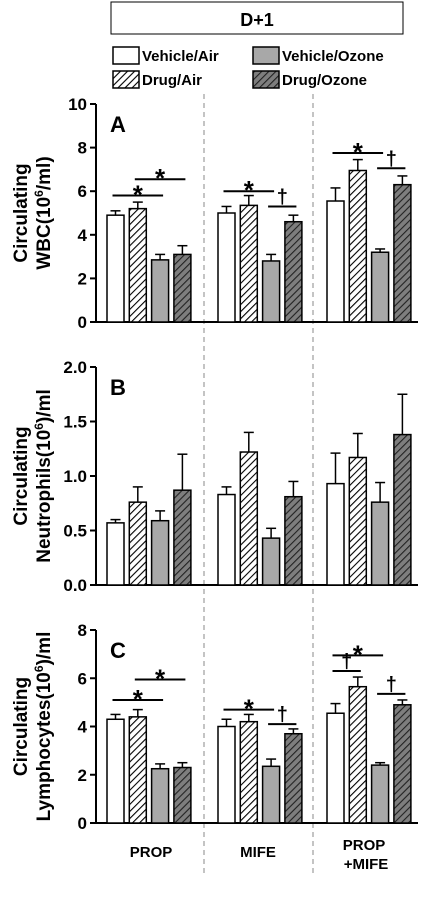 The width and height of the screenshot is (424, 900). What do you see at coordinates (43, 727) in the screenshot?
I see `y-axis-label: Lymphocytes(106)/ml` at bounding box center [43, 727].